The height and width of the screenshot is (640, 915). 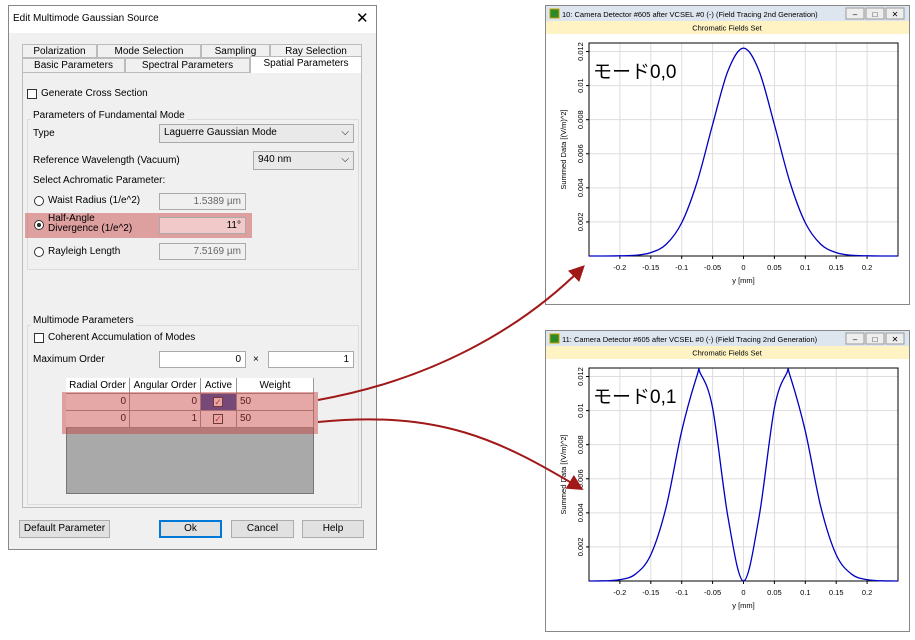 What do you see at coordinates (187, 65) in the screenshot?
I see `tab: Spectral Parameters` at bounding box center [187, 65].